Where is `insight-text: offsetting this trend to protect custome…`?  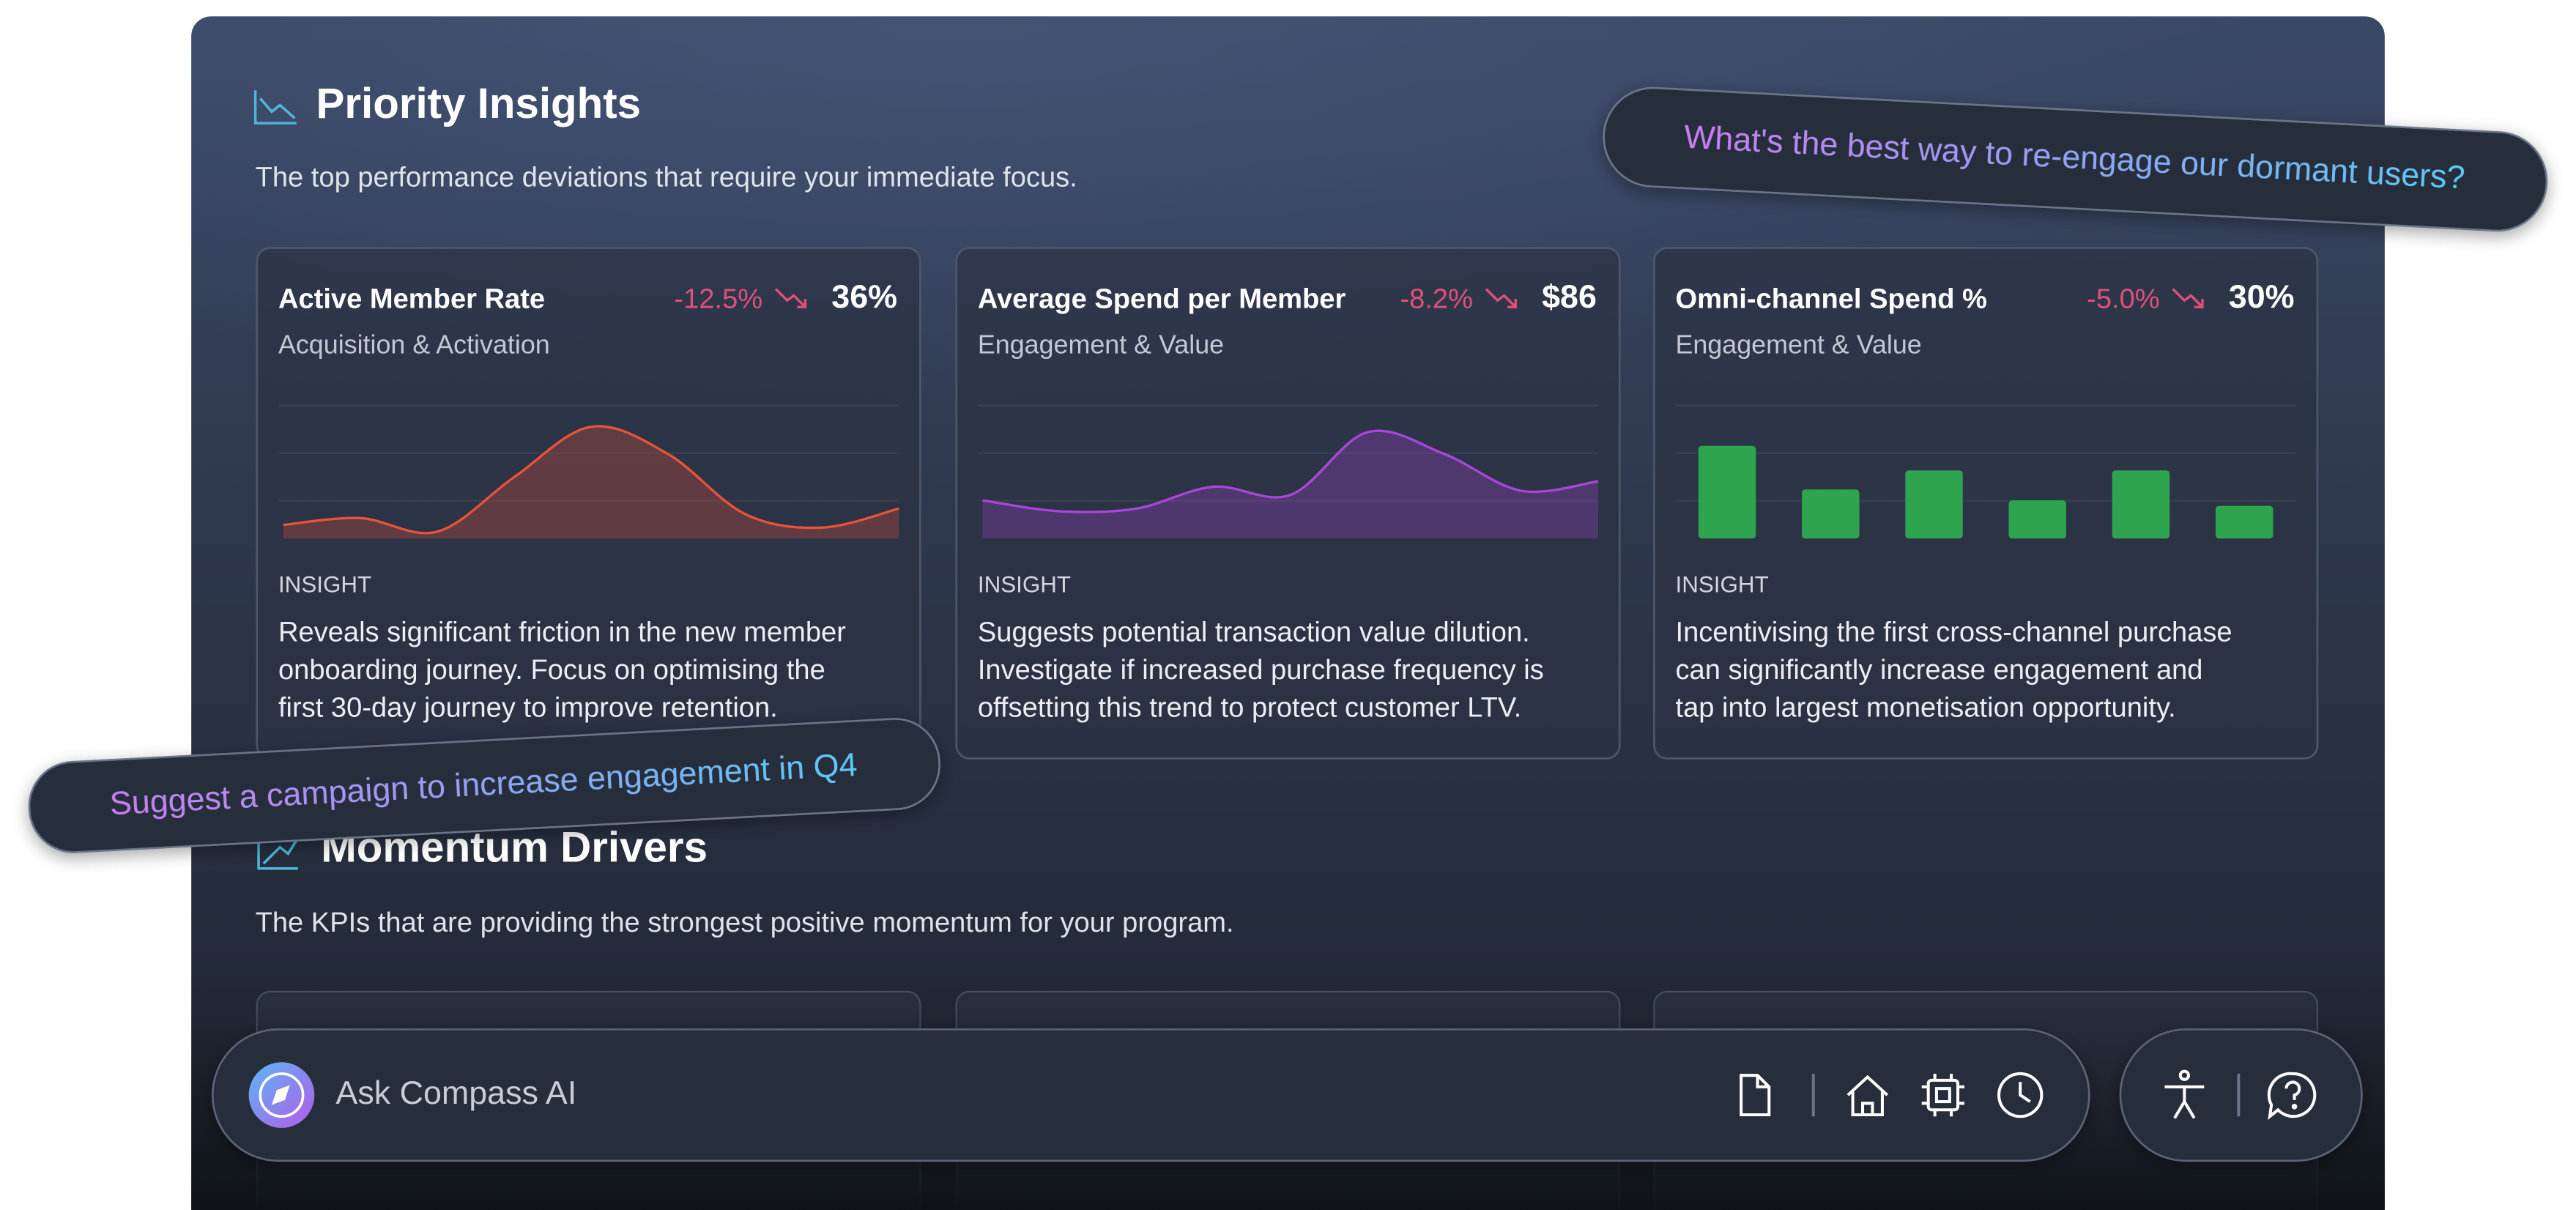
insight-text: offsetting this trend to protect custome… is located at coordinates (1250, 707).